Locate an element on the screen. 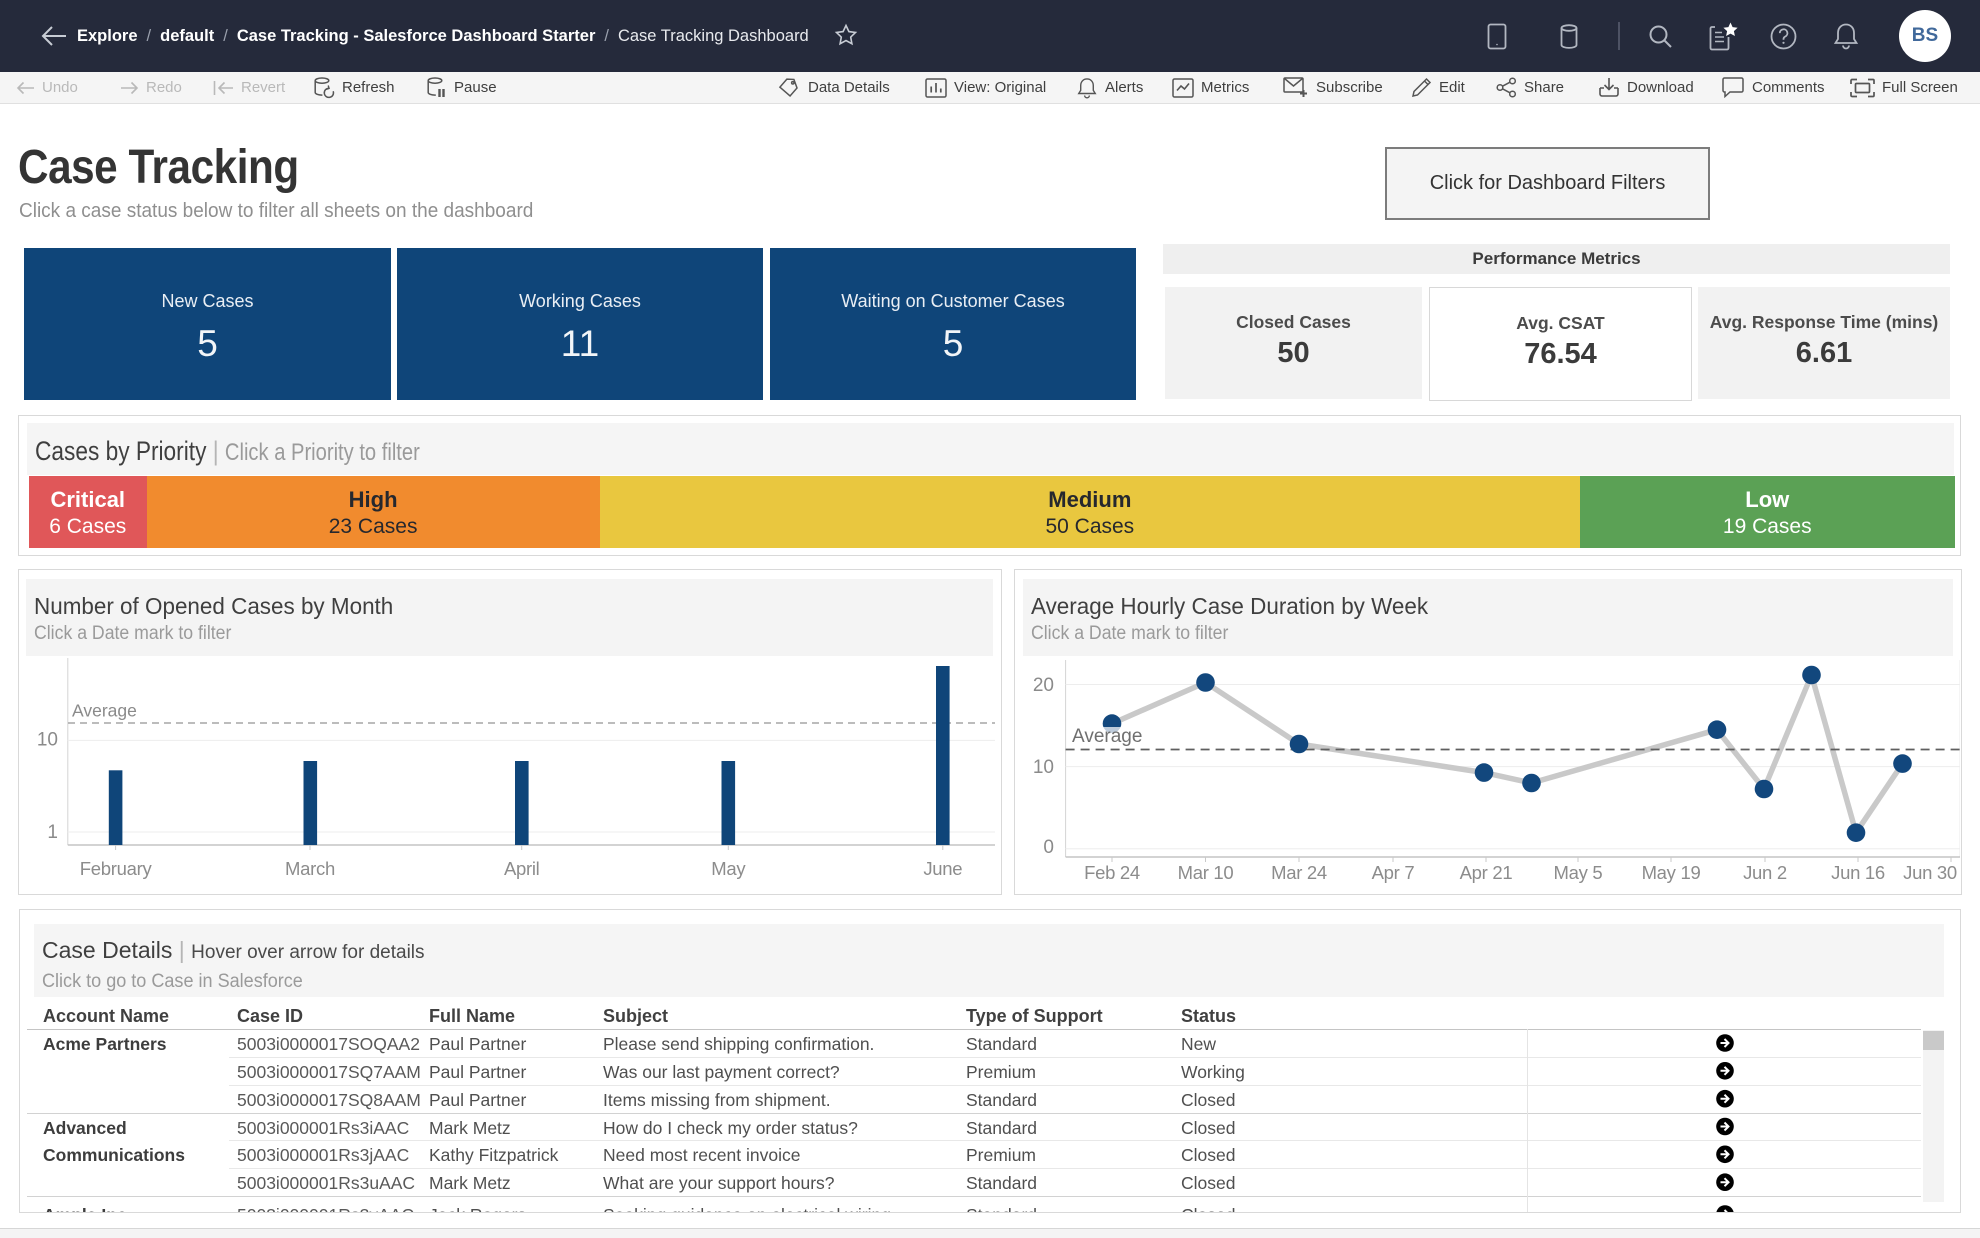 The height and width of the screenshot is (1238, 1980). svg-text: May 5 is located at coordinates (1578, 872).